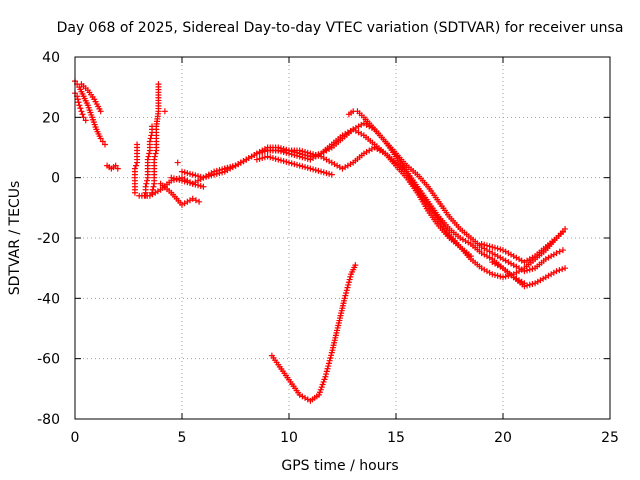 This screenshot has height=480, width=640. What do you see at coordinates (91, 98) in the screenshot?
I see `series-early-c` at bounding box center [91, 98].